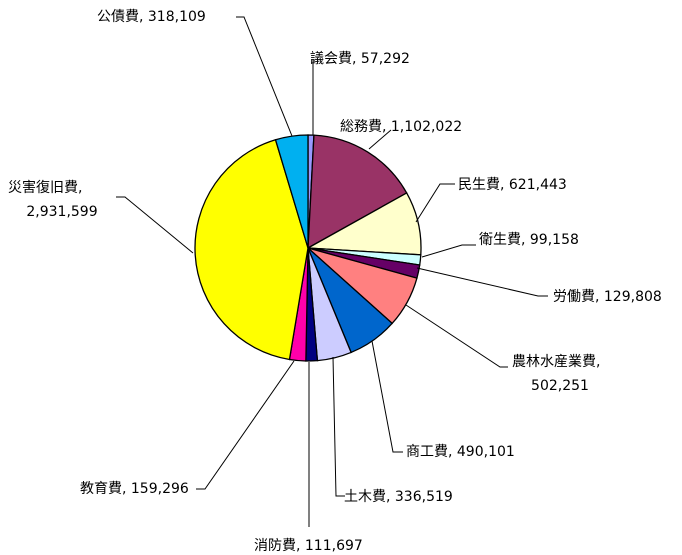 This screenshot has height=555, width=682. What do you see at coordinates (607, 297) in the screenshot?
I see `slice-label-5: 労働費, 129,808` at bounding box center [607, 297].